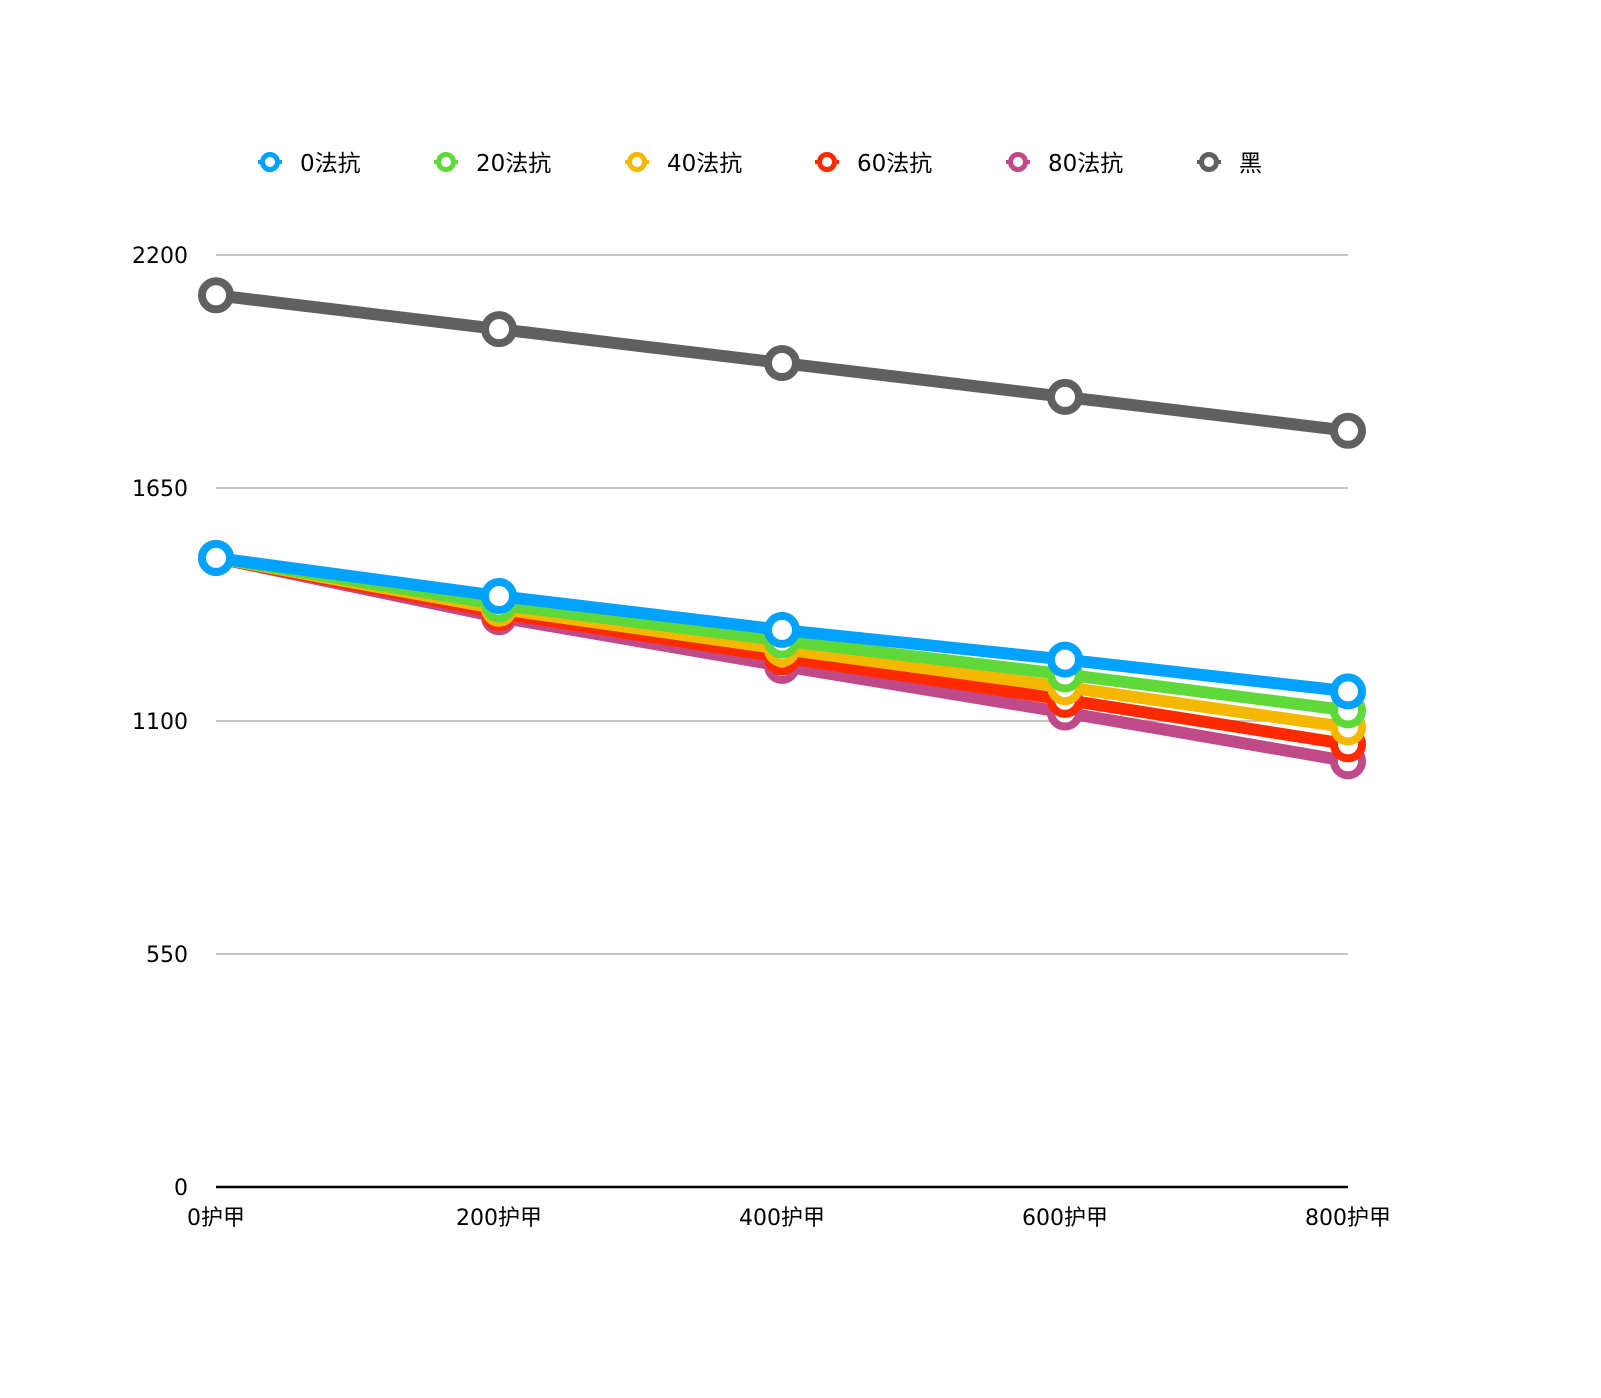 This screenshot has width=1601, height=1398. What do you see at coordinates (1065, 1218) in the screenshot?
I see `x-tick-label: 600护甲` at bounding box center [1065, 1218].